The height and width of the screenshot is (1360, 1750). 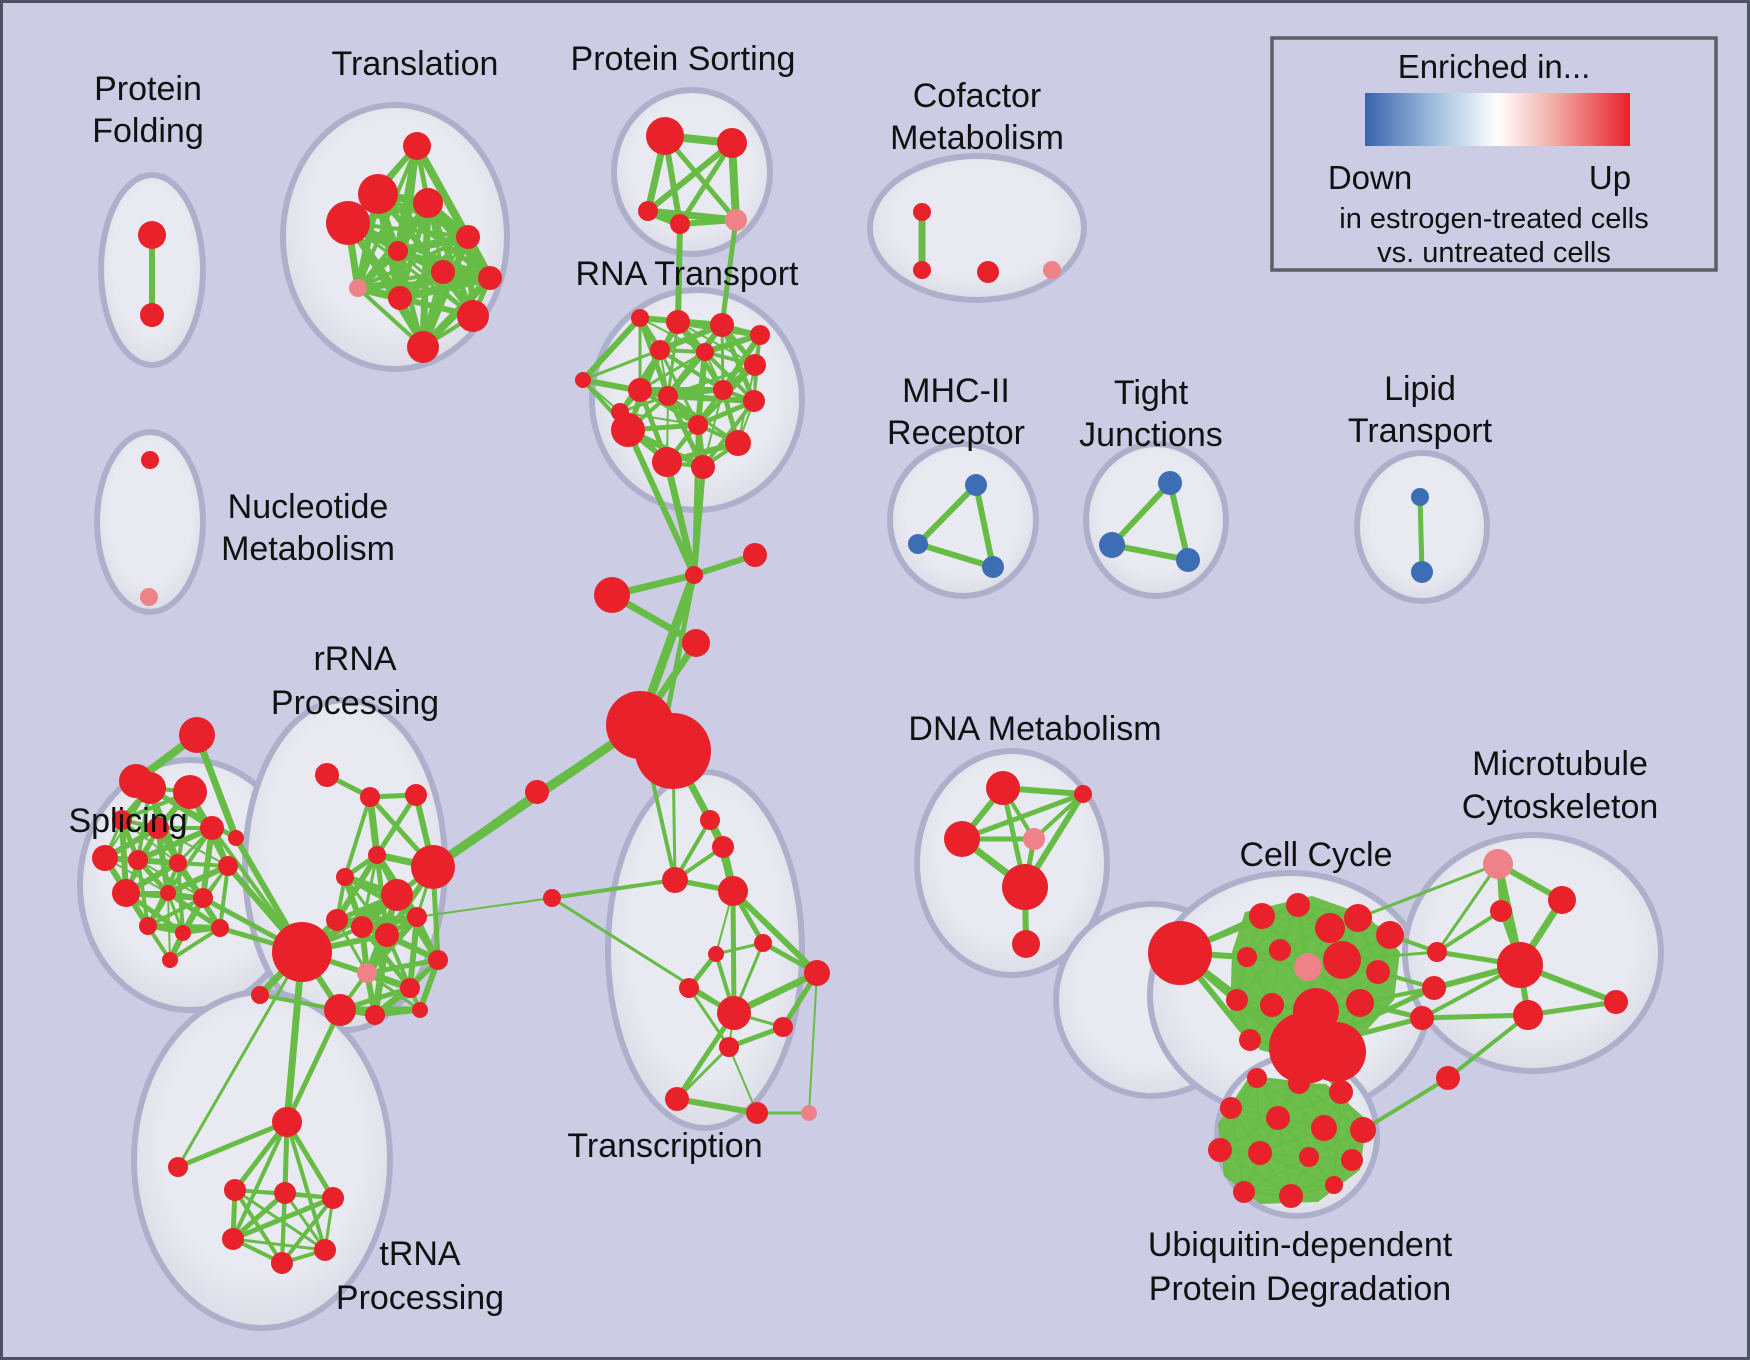 I want to click on cluster-label-trna-processing: tRNA, so click(x=420, y=1254).